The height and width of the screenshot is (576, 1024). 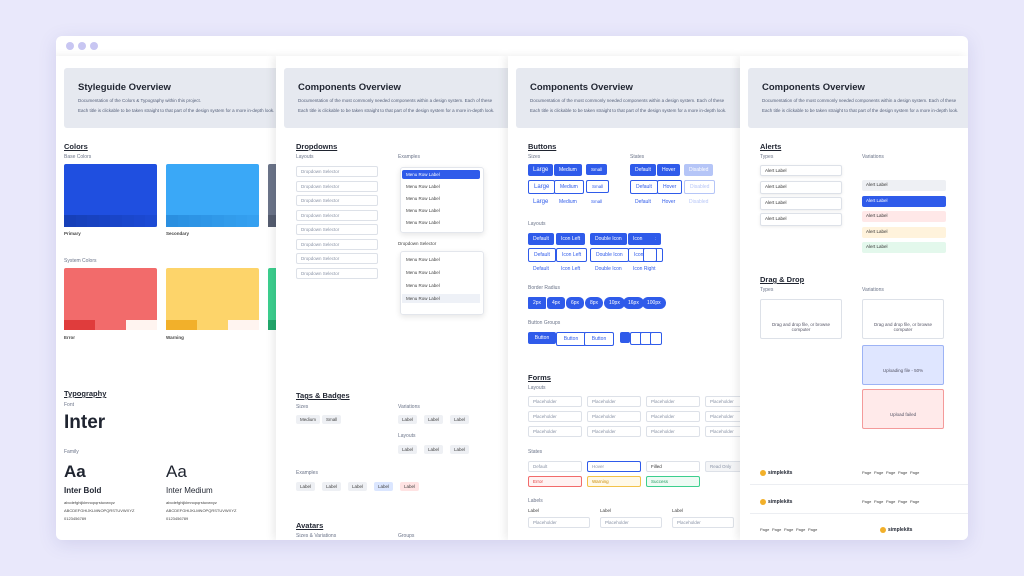 I want to click on drop-zone: Upload failed, so click(x=903, y=409).